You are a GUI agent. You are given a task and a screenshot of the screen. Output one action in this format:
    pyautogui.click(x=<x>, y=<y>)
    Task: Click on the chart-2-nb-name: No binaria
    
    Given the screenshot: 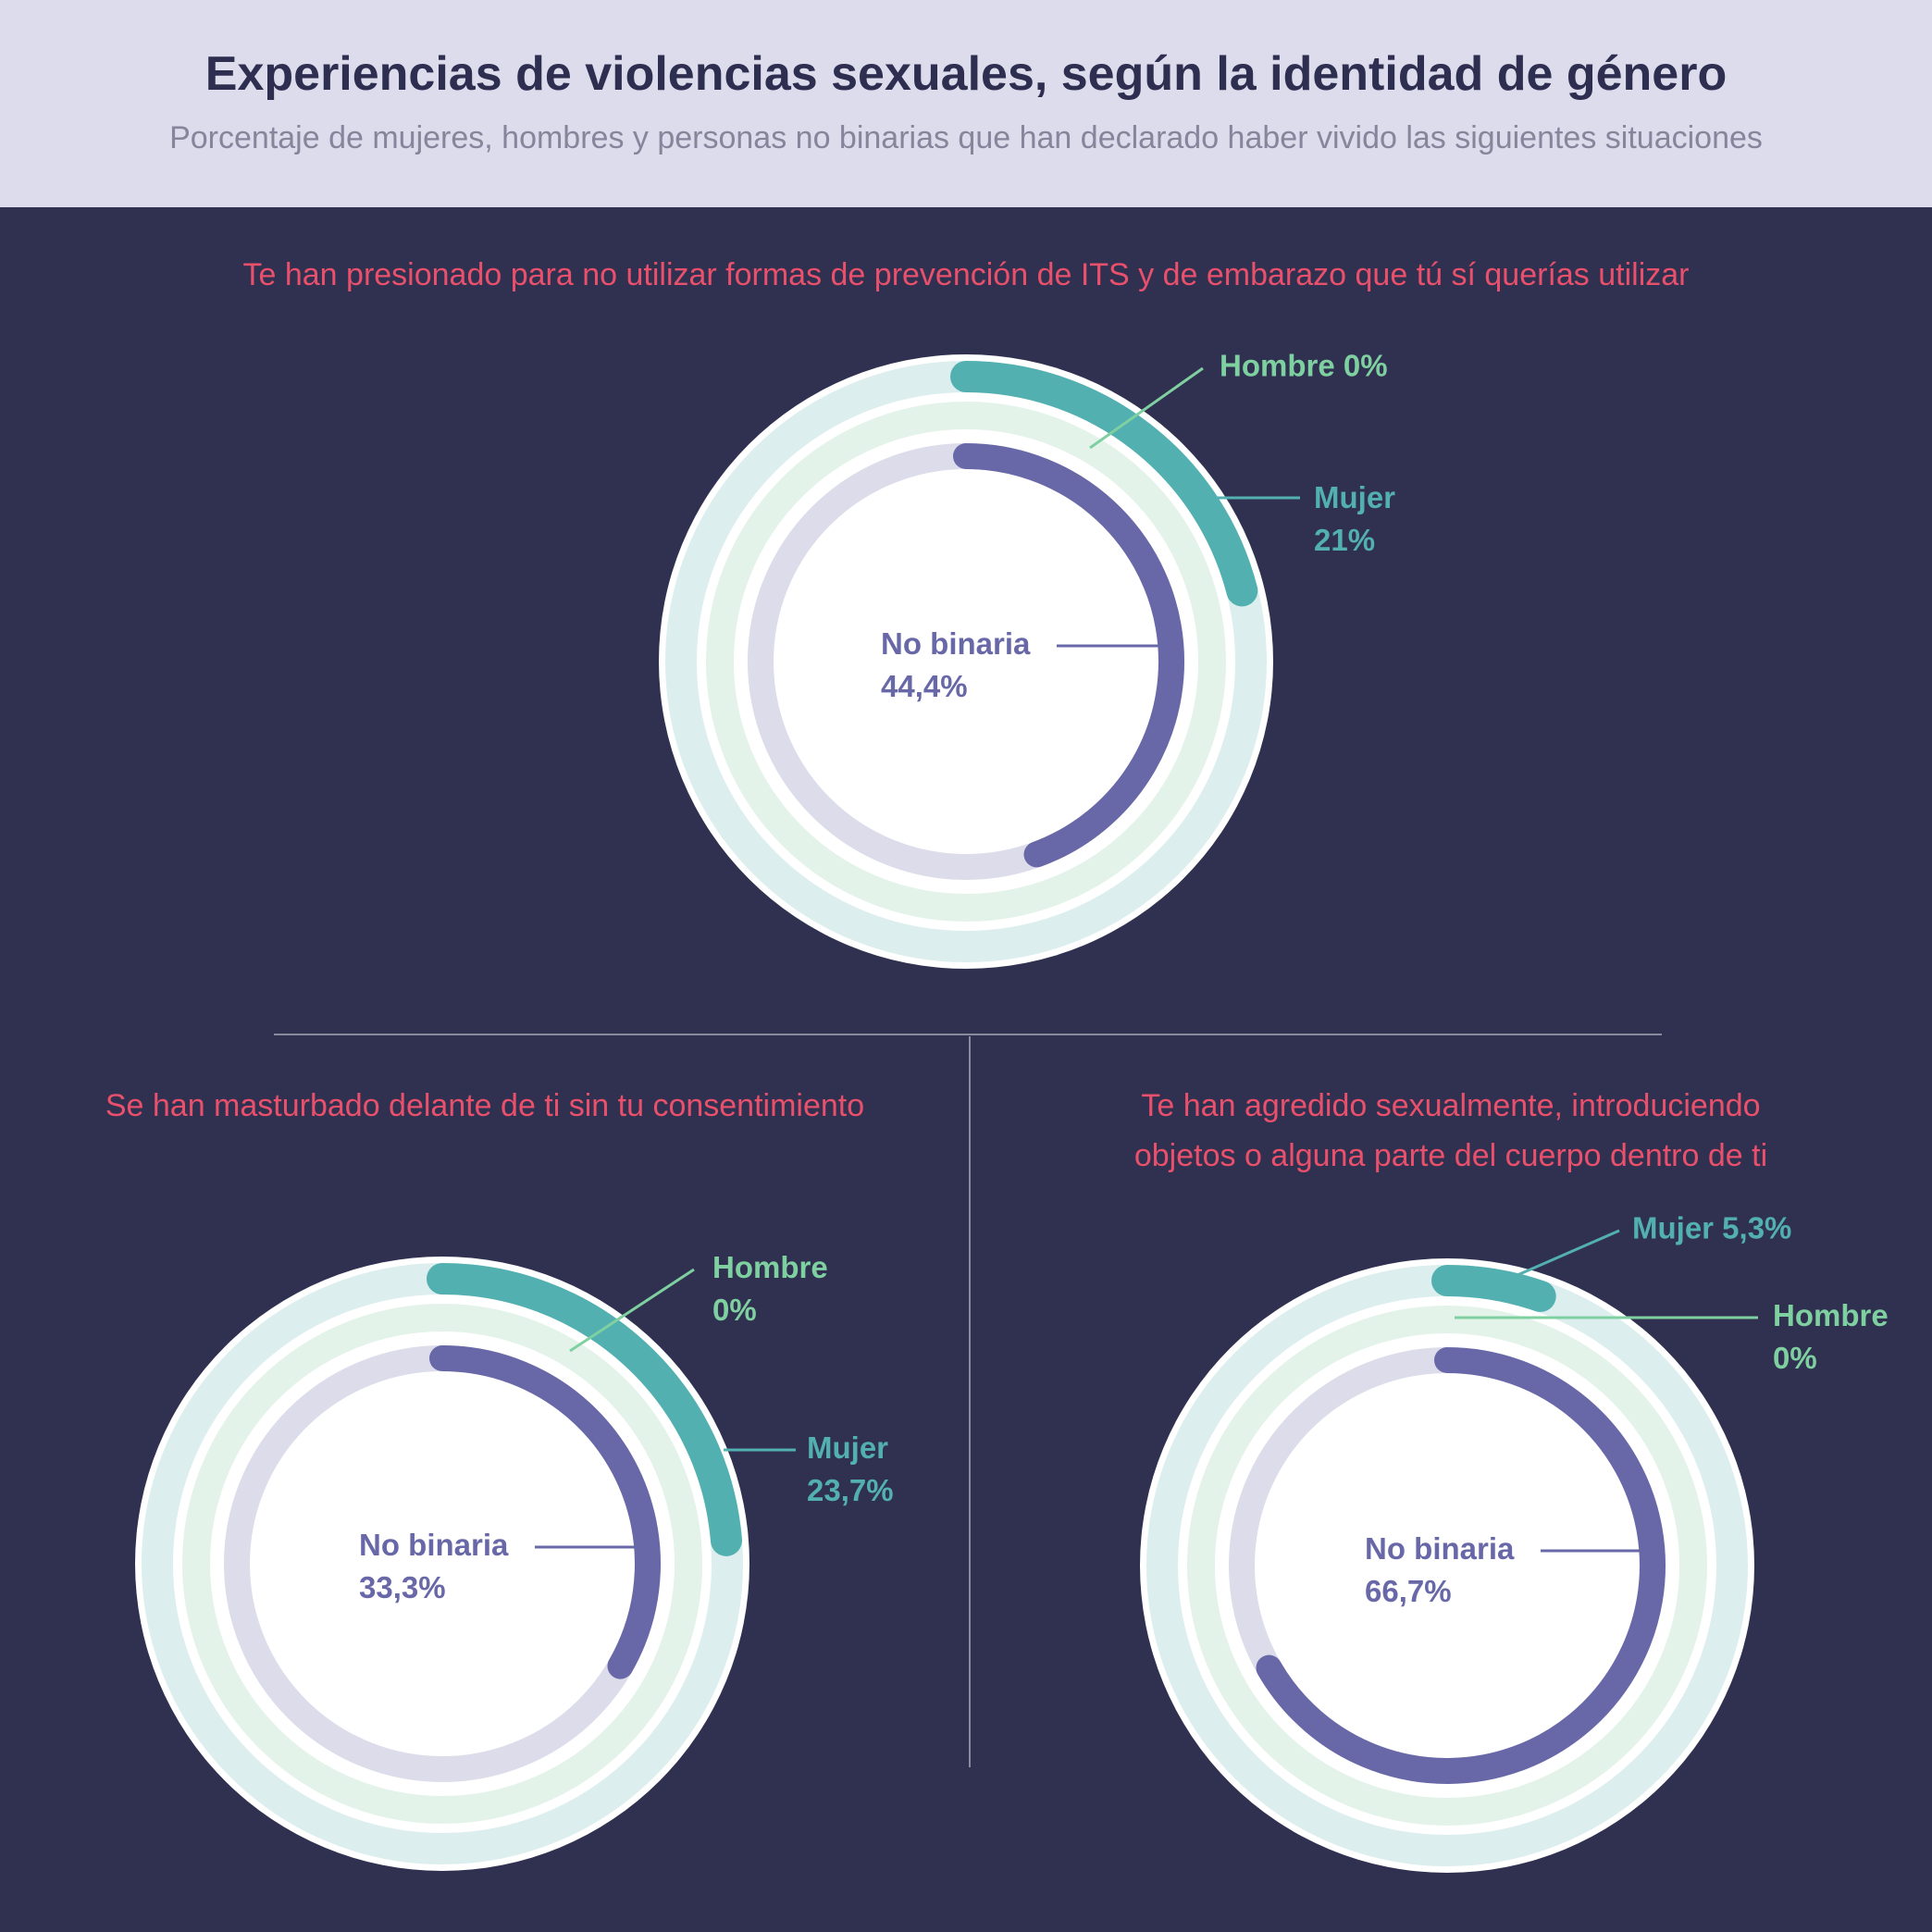 What is the action you would take?
    pyautogui.click(x=434, y=1545)
    